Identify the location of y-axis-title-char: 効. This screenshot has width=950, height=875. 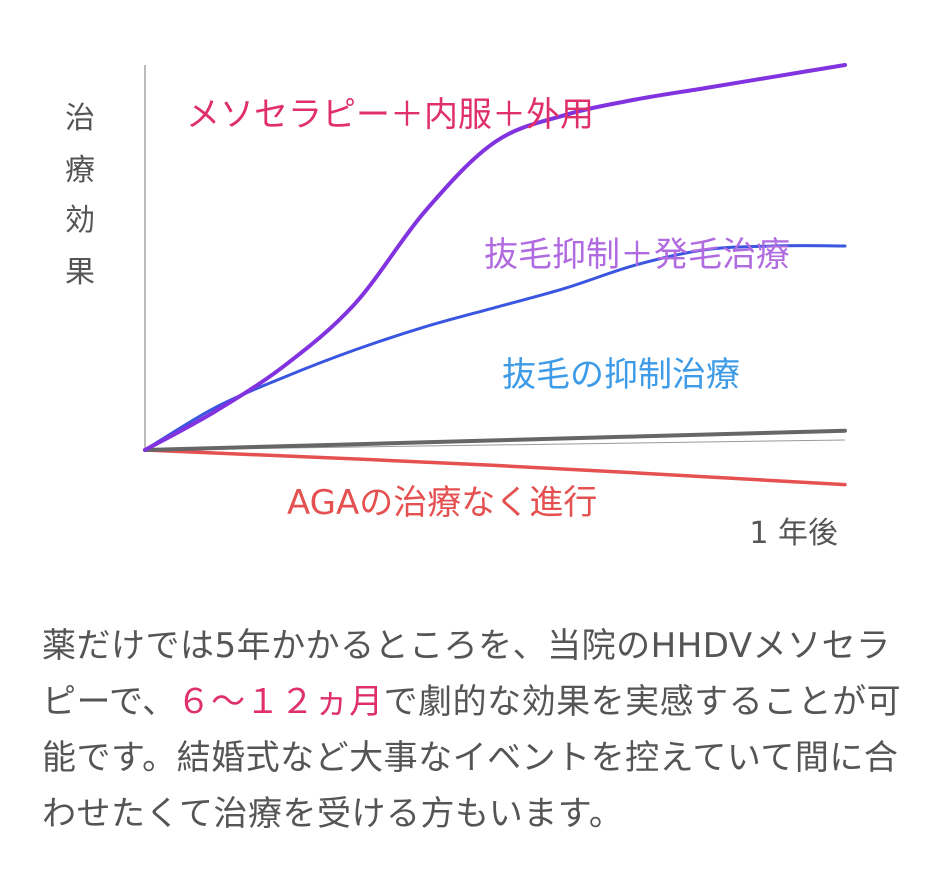
(80, 220).